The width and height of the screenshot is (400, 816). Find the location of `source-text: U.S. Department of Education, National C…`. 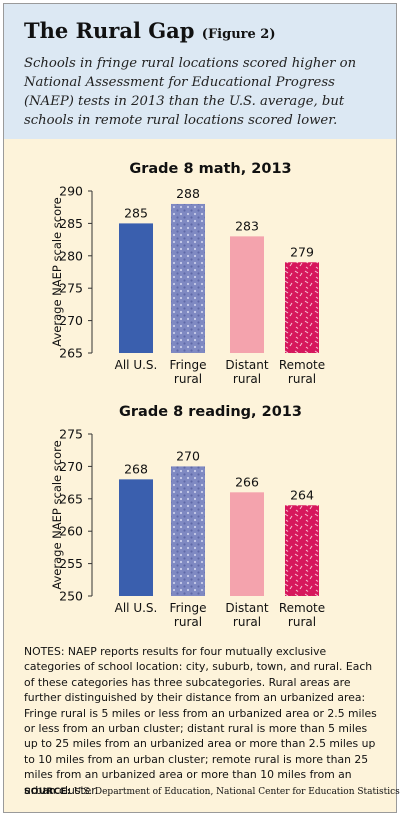

source-text: U.S. Department of Education, National C… is located at coordinates (236, 792).